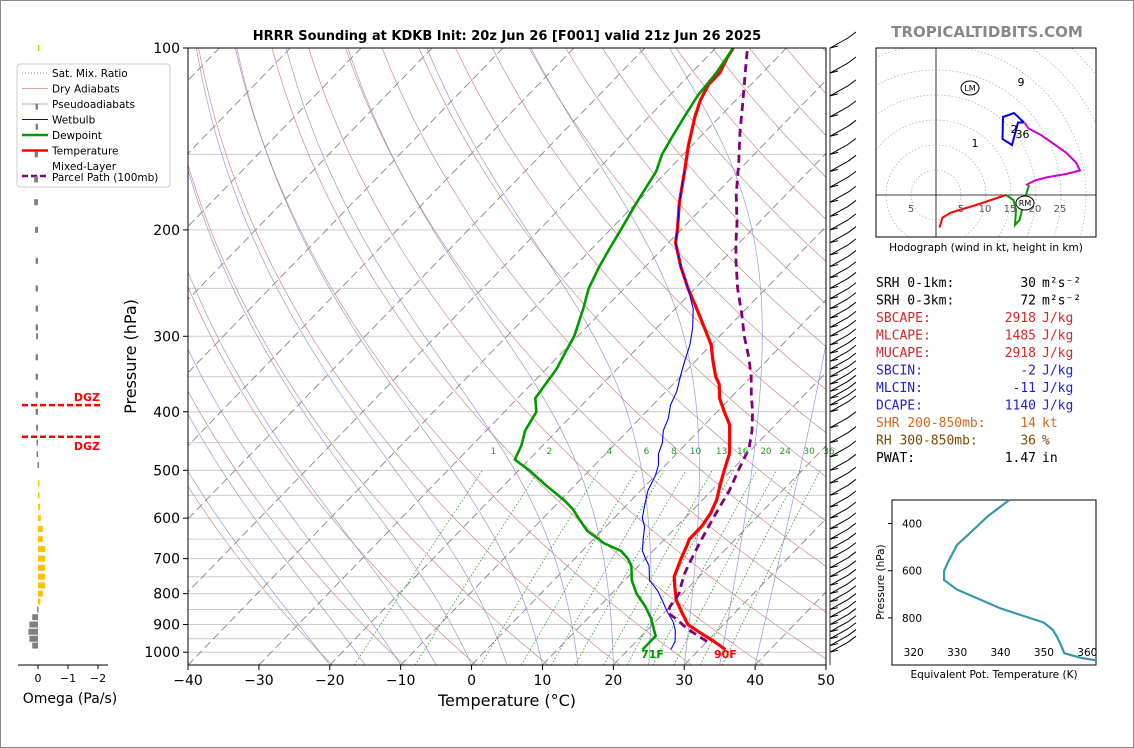 This screenshot has width=1134, height=748. What do you see at coordinates (84, 167) in the screenshot?
I see `legend-label: Mixed-Layer` at bounding box center [84, 167].